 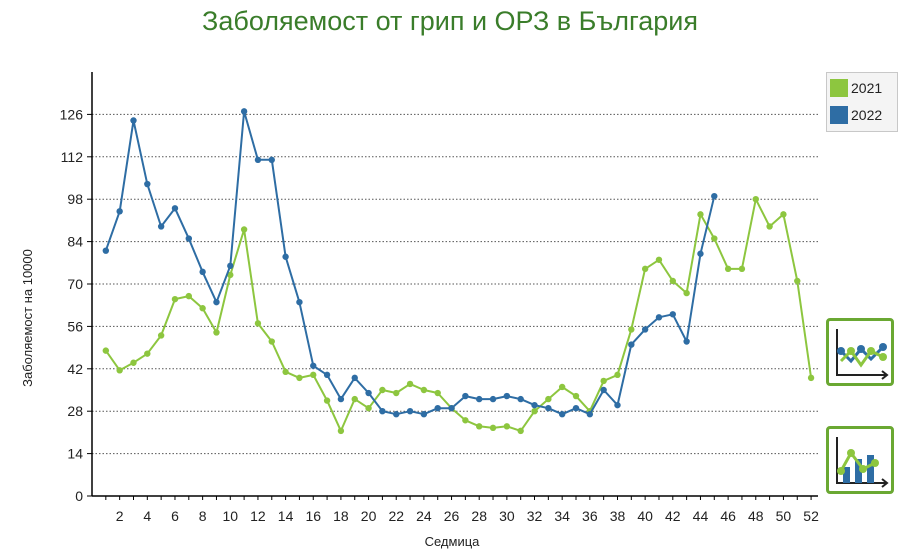 I want to click on line-view-button, so click(x=860, y=352).